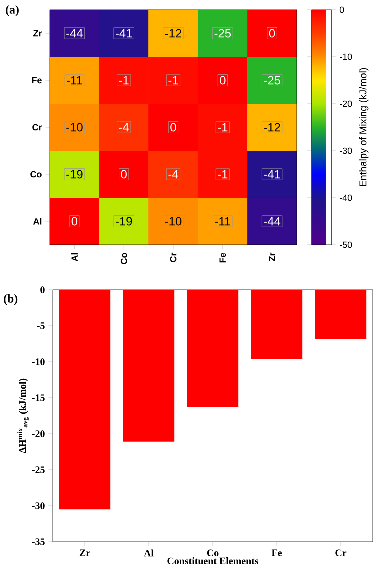 The width and height of the screenshot is (380, 578). What do you see at coordinates (213, 561) in the screenshot?
I see `x-axis-title: Constituent Elements` at bounding box center [213, 561].